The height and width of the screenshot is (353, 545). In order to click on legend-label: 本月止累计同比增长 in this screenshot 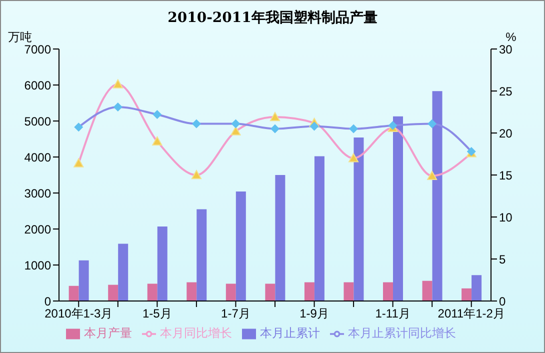, I will do `click(402, 333)`.